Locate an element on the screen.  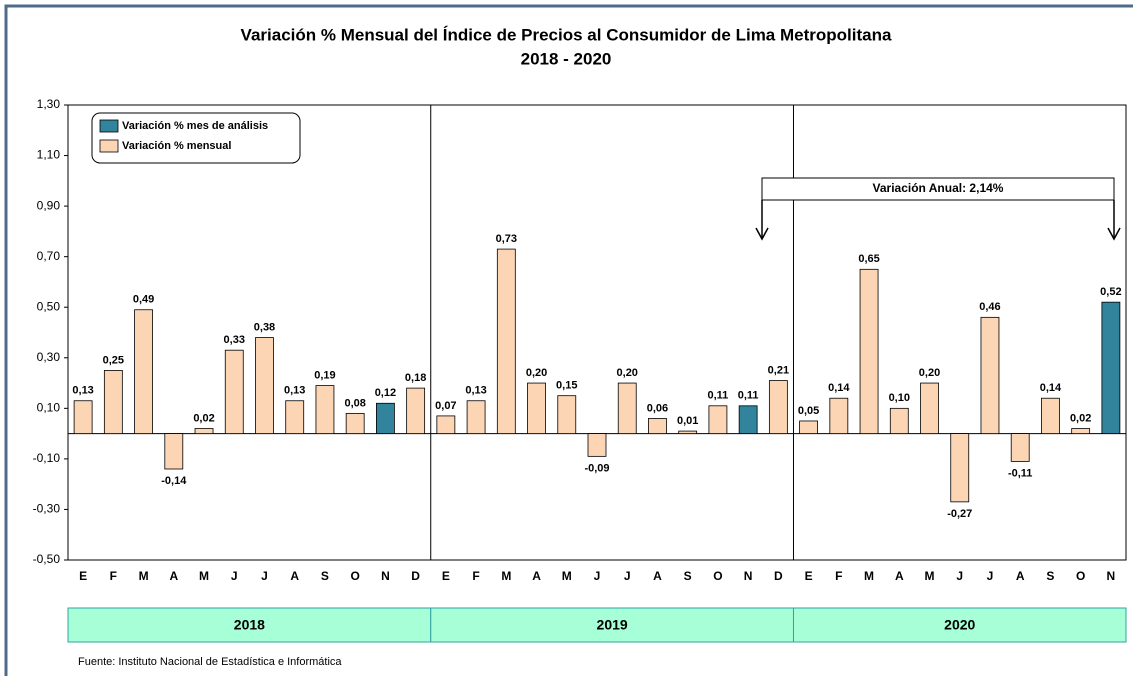
data-label: 0,06 is located at coordinates (657, 408).